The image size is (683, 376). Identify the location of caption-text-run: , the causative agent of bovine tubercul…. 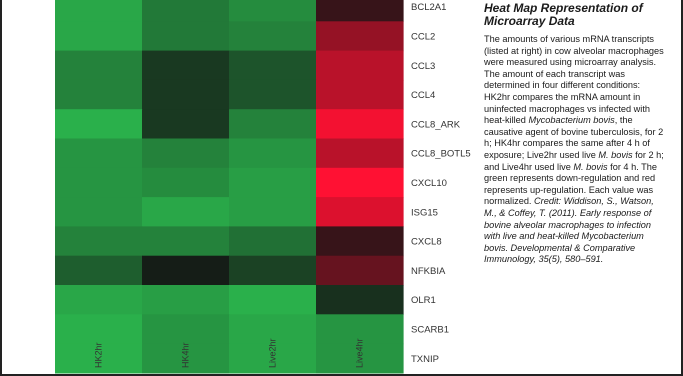
(574, 137).